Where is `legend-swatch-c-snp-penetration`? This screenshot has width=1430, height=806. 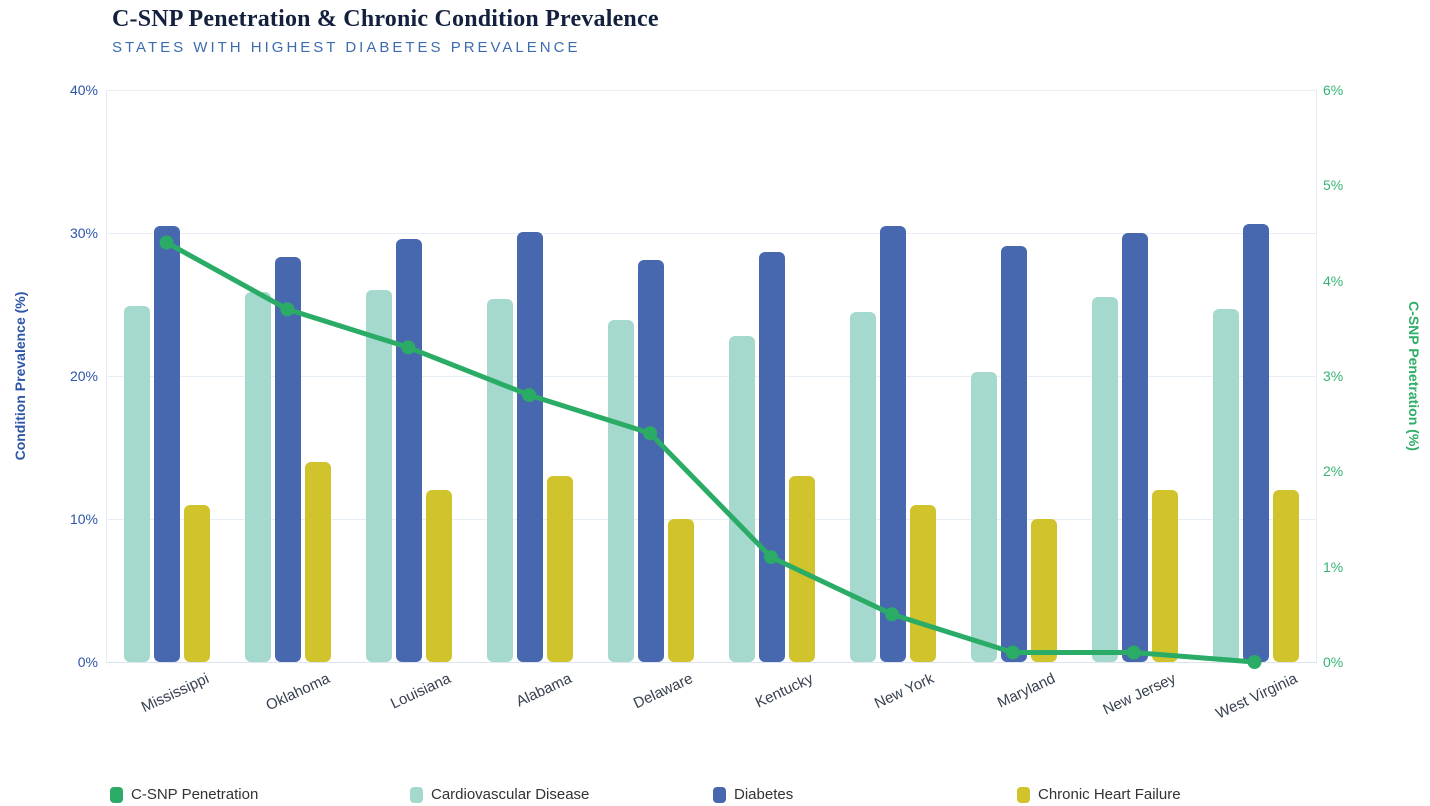
legend-swatch-c-snp-penetration is located at coordinates (116, 795).